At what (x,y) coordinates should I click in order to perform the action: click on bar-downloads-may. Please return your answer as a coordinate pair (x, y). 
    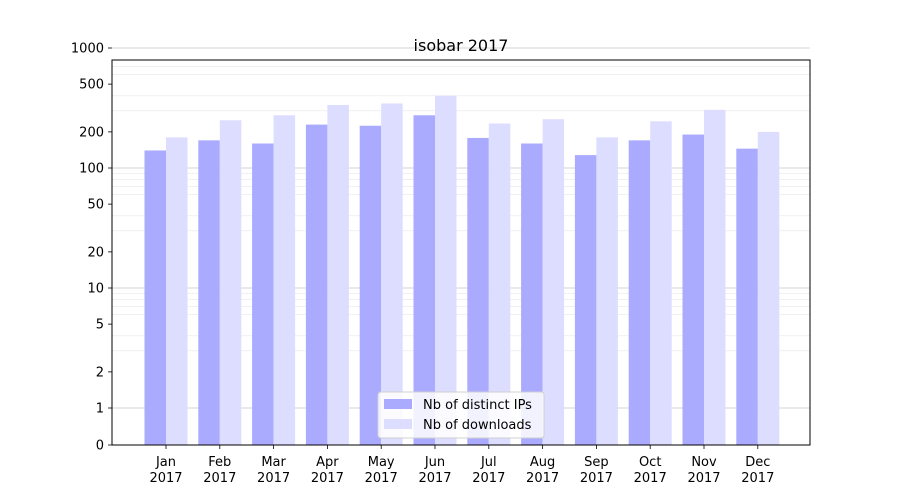
    Looking at the image, I should click on (392, 274).